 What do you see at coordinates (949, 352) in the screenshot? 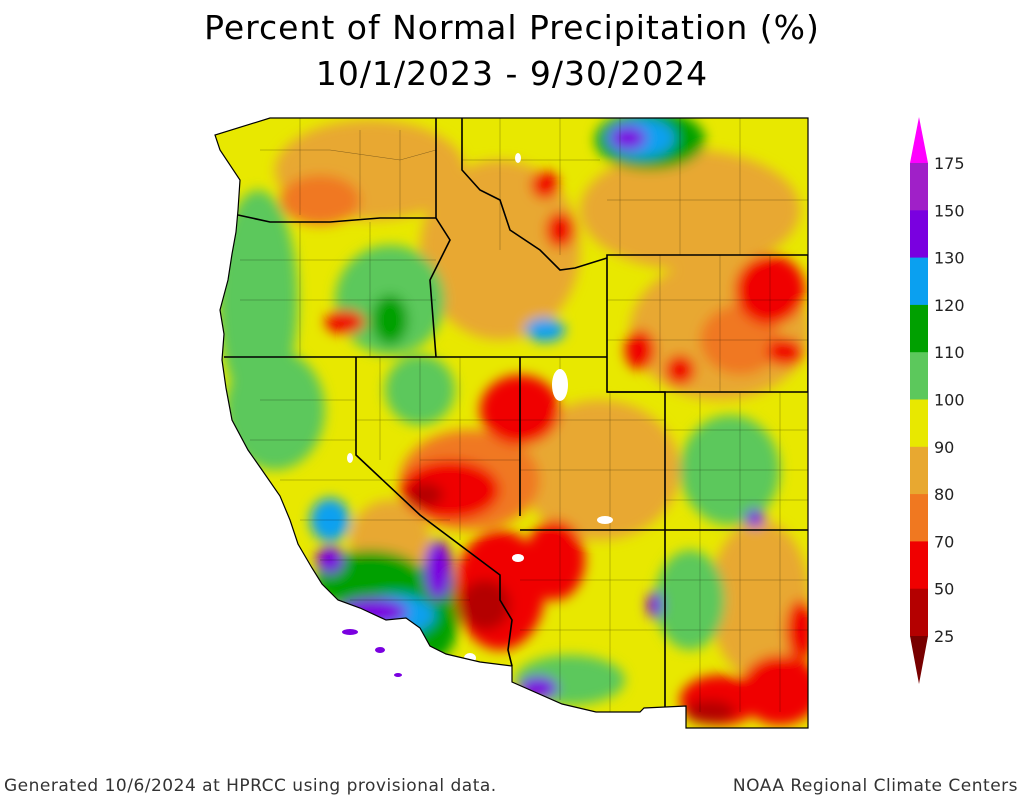
I see `legend-tick-label: 110` at bounding box center [949, 352].